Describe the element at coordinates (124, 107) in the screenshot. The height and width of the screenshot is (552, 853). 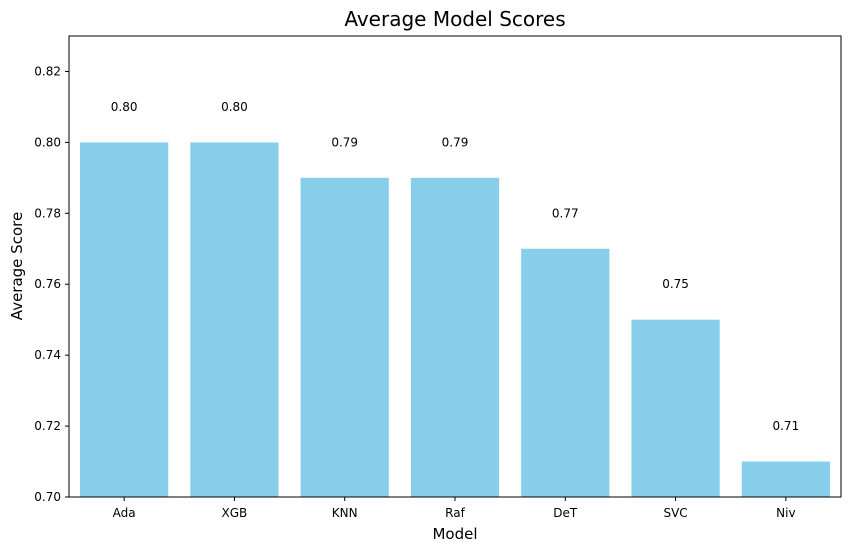
I see `data-label-ada: 0.80` at that location.